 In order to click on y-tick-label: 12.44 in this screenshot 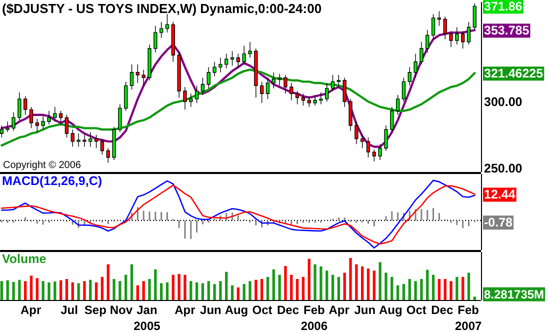, I will do `click(500, 195)`.